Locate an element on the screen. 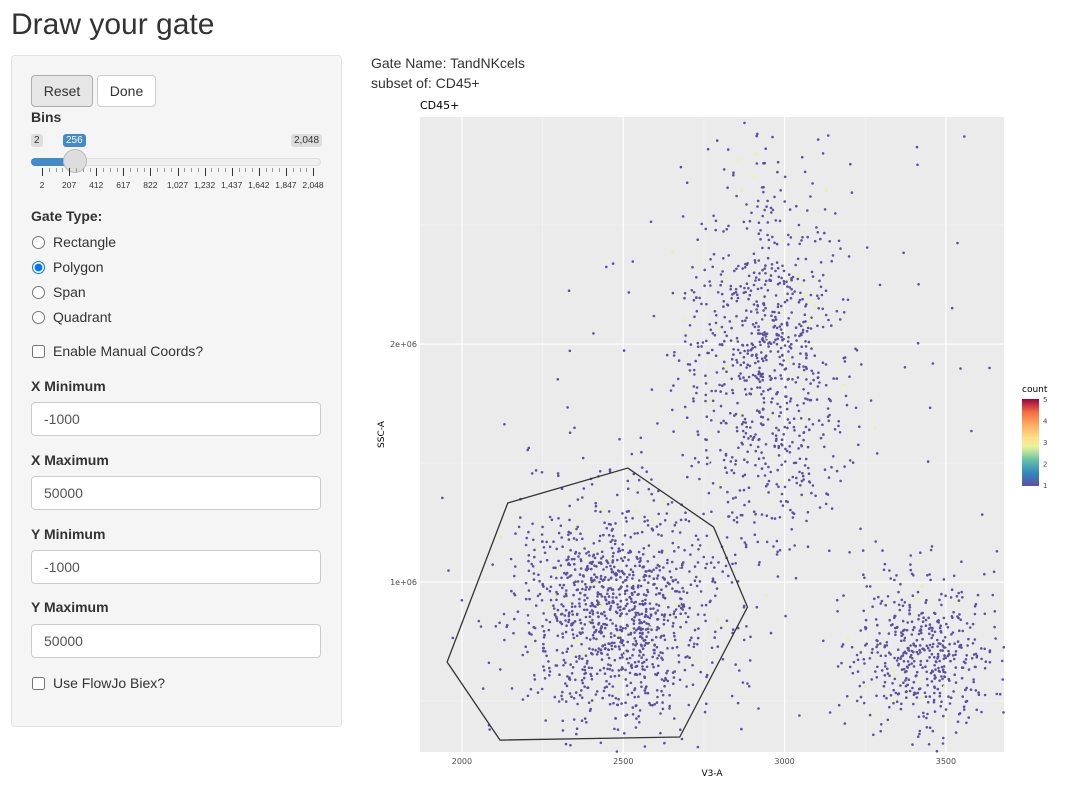 This screenshot has height=794, width=1066. done-button: Done is located at coordinates (126, 91).